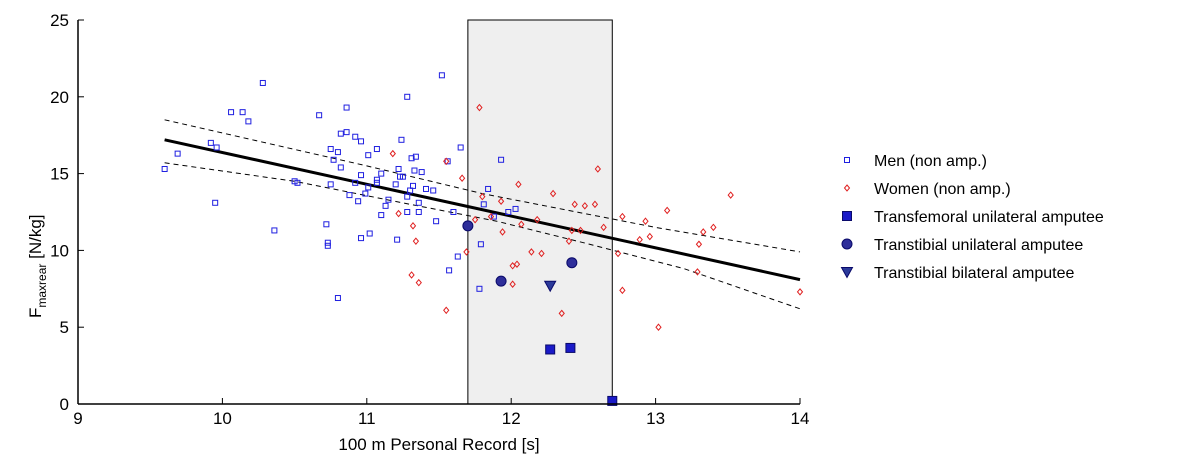  What do you see at coordinates (438, 444) in the screenshot?
I see `x-axis-title: 100 m Personal Record [s]` at bounding box center [438, 444].